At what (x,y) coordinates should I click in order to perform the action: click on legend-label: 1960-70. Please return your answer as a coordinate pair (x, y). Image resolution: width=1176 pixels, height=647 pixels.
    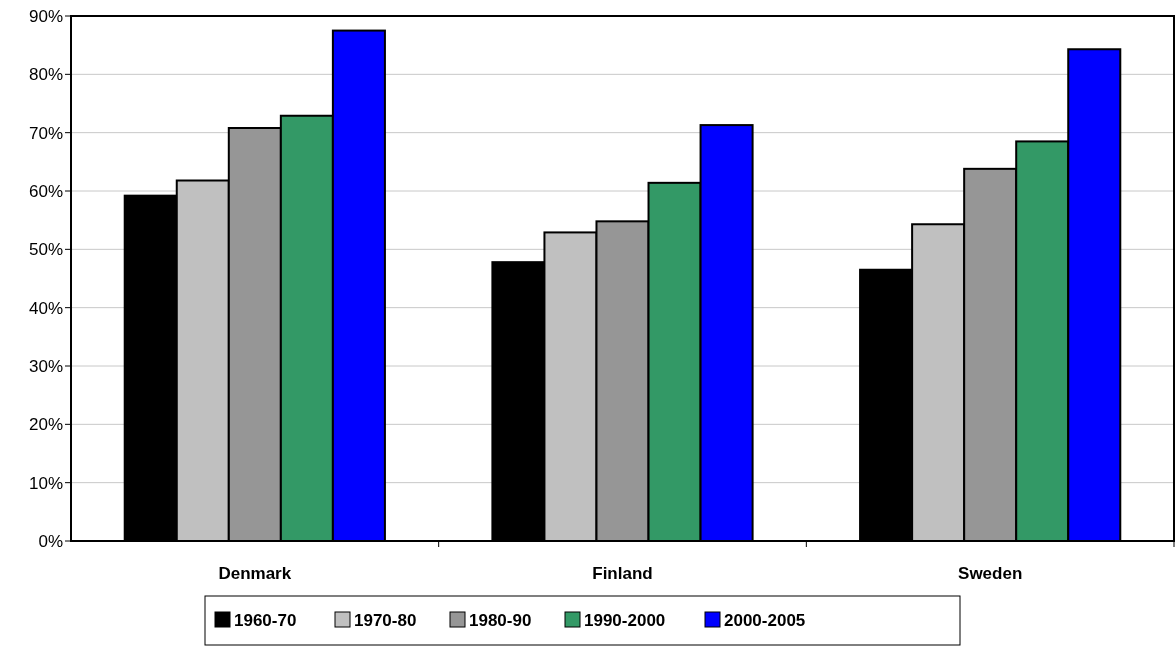
    Looking at the image, I should click on (265, 620).